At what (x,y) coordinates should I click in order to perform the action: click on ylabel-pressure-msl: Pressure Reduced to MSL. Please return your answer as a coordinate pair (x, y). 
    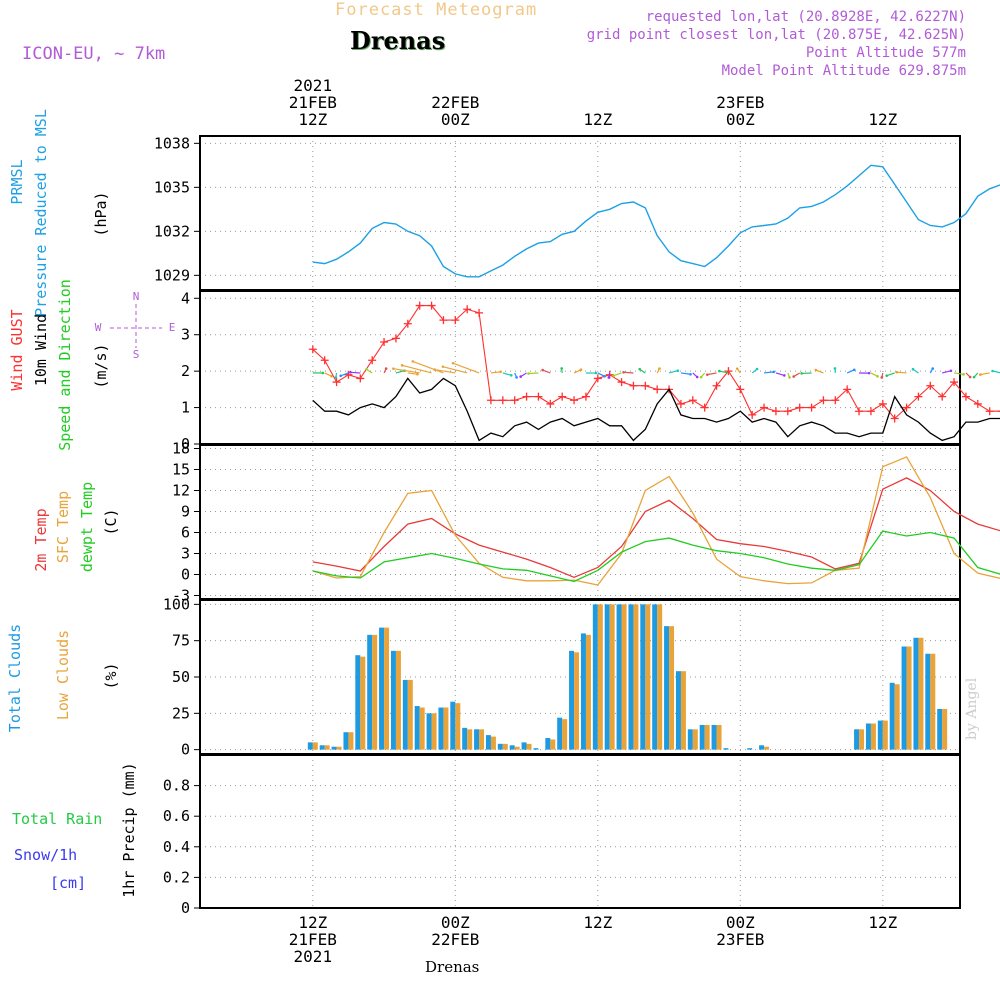
    Looking at the image, I should click on (41, 213).